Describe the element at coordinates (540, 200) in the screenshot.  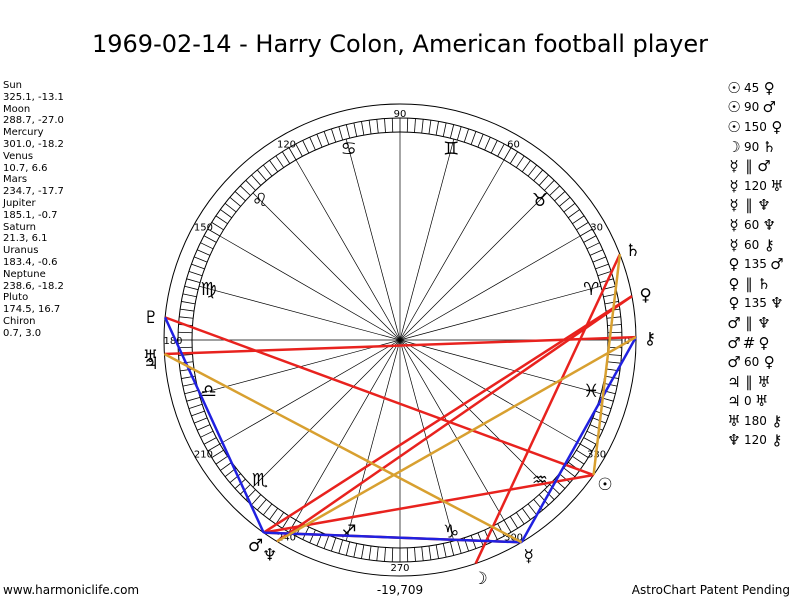
I see `zodiac-sign-glyph: ♉` at that location.